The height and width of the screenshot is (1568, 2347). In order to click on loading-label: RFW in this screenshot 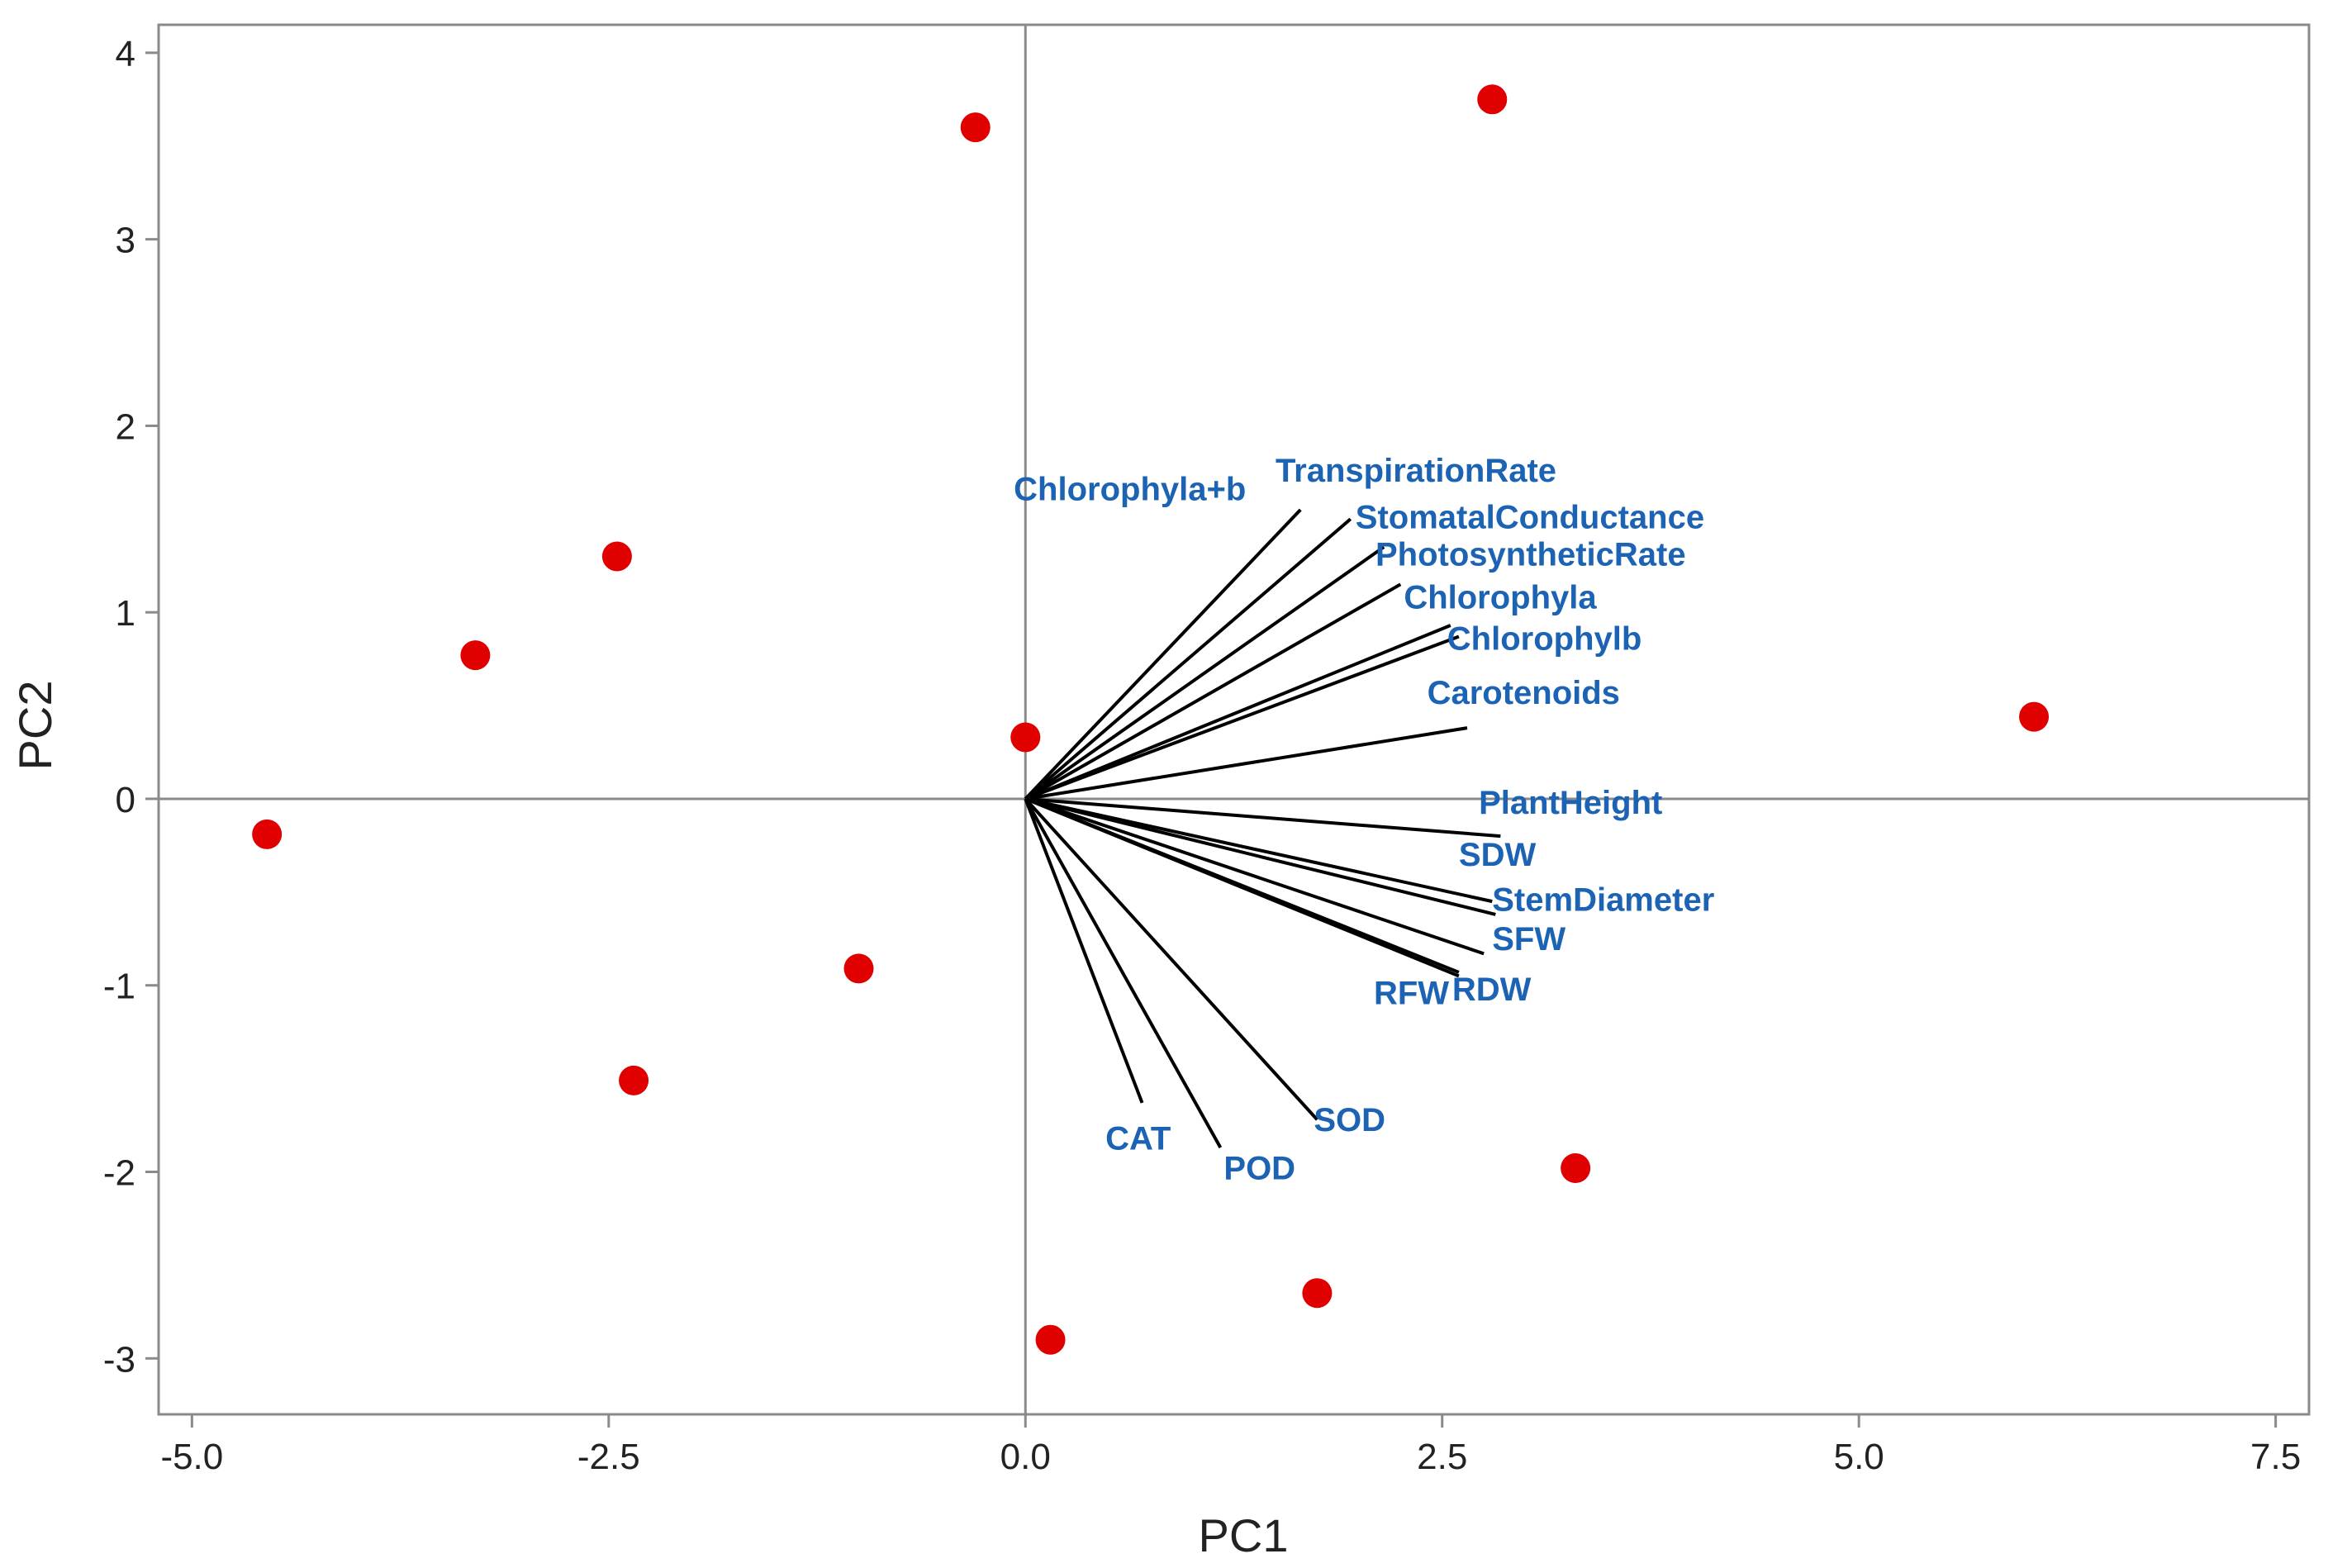, I will do `click(1411, 993)`.